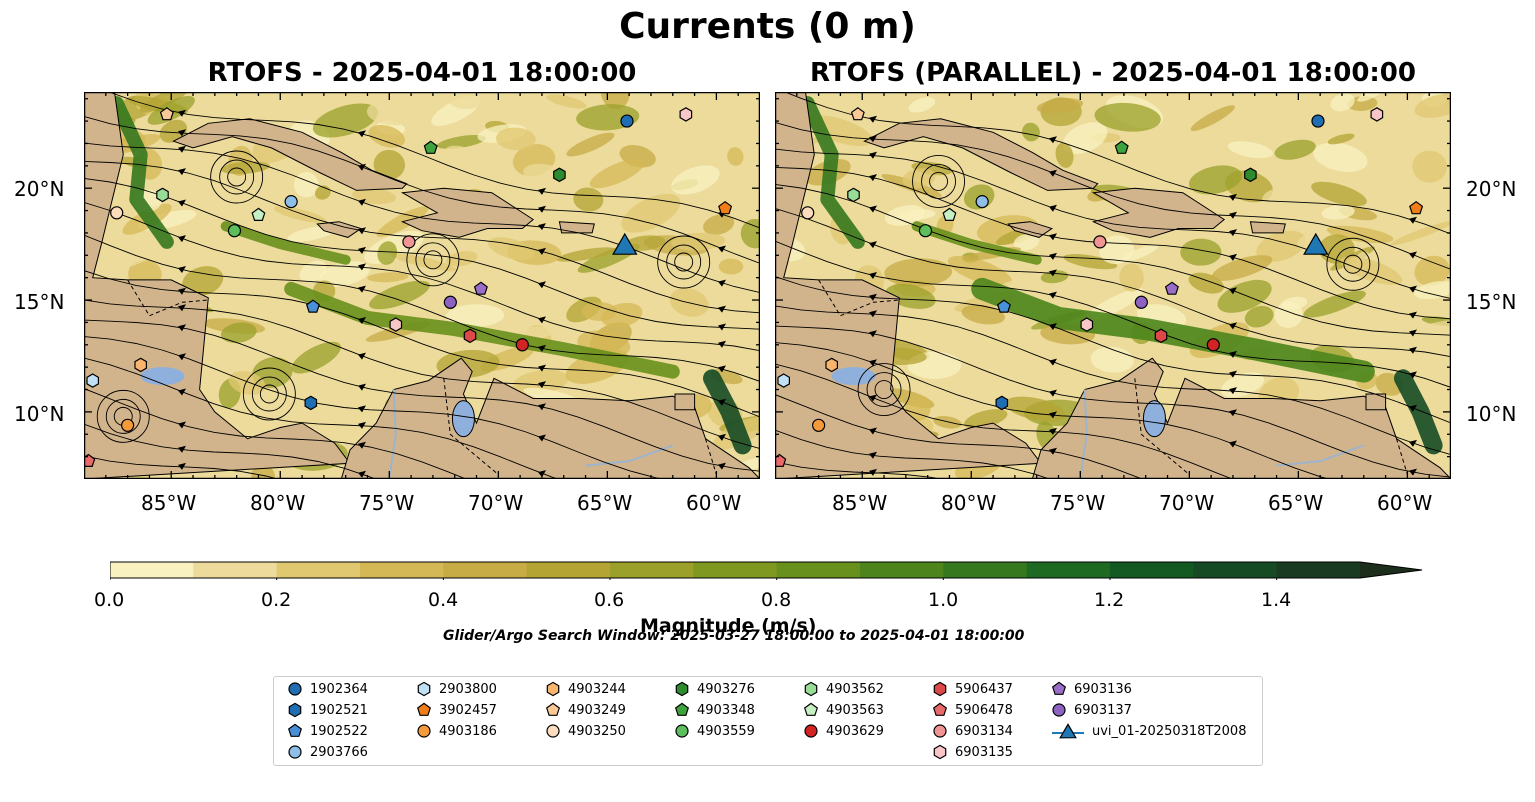 Image resolution: width=1535 pixels, height=802 pixels. What do you see at coordinates (39, 302) in the screenshot?
I see `lat-tick-15n: 15°N` at bounding box center [39, 302].